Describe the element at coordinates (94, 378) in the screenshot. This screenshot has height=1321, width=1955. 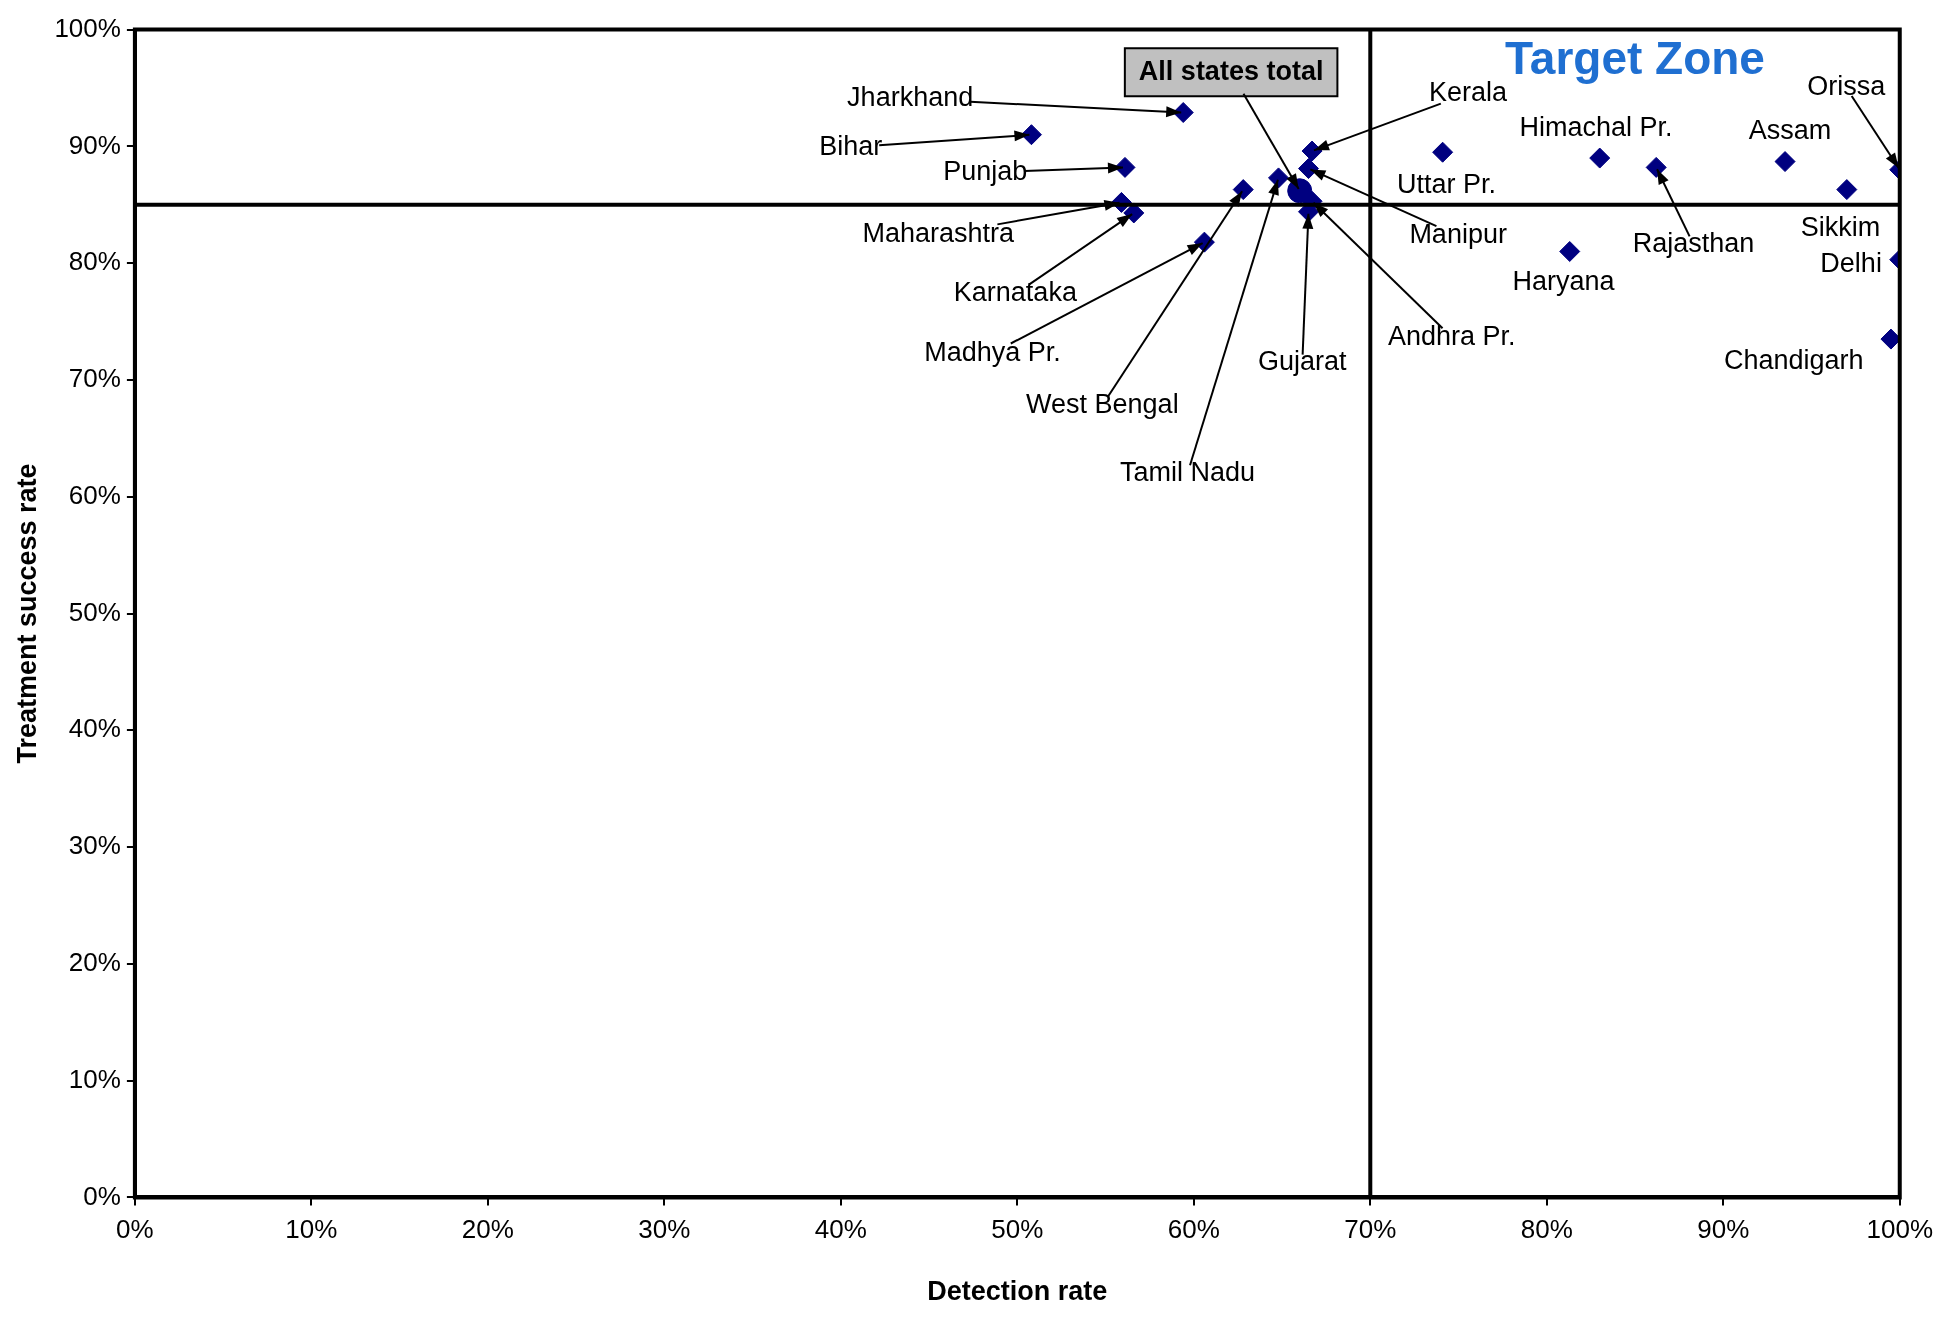
I see `y-tick-label: 70%` at that location.